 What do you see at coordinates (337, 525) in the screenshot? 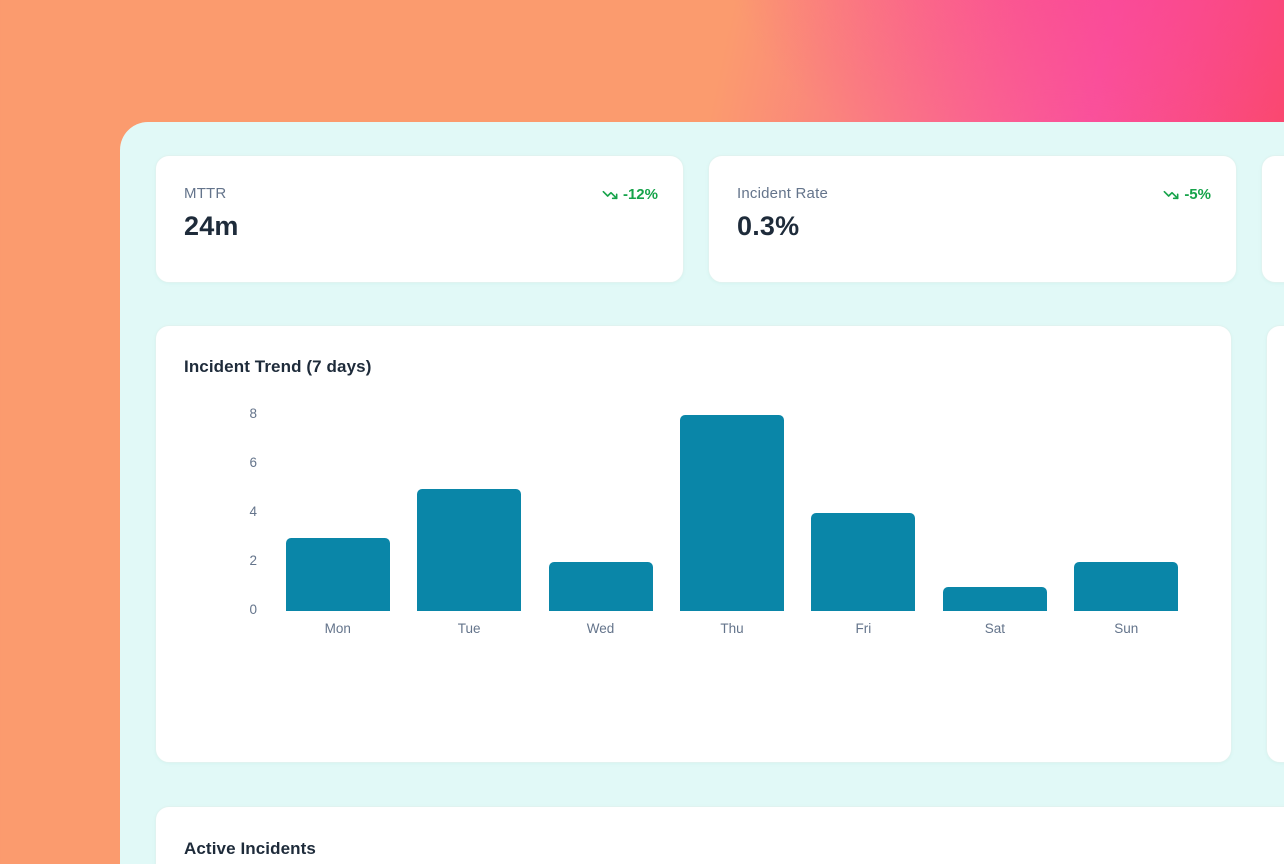
I see `chart-bar-group: Mon` at bounding box center [337, 525].